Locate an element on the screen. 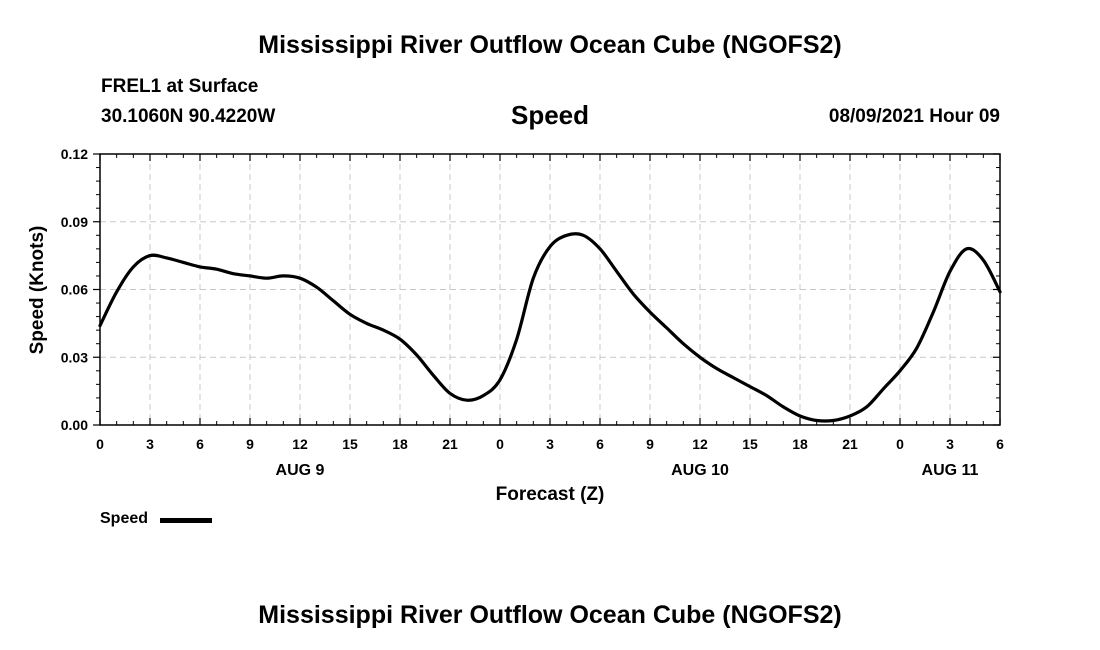  datetime-label: 08/09/2021 Hour 09 is located at coordinates (914, 116).